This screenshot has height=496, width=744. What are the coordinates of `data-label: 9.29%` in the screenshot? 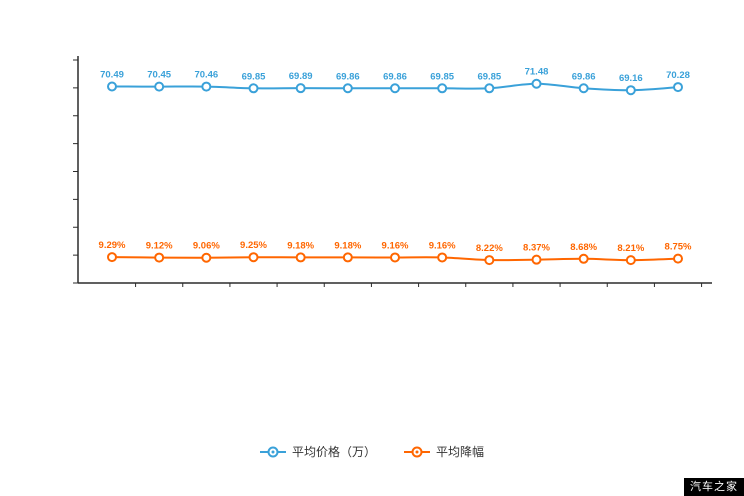 It's located at (112, 245).